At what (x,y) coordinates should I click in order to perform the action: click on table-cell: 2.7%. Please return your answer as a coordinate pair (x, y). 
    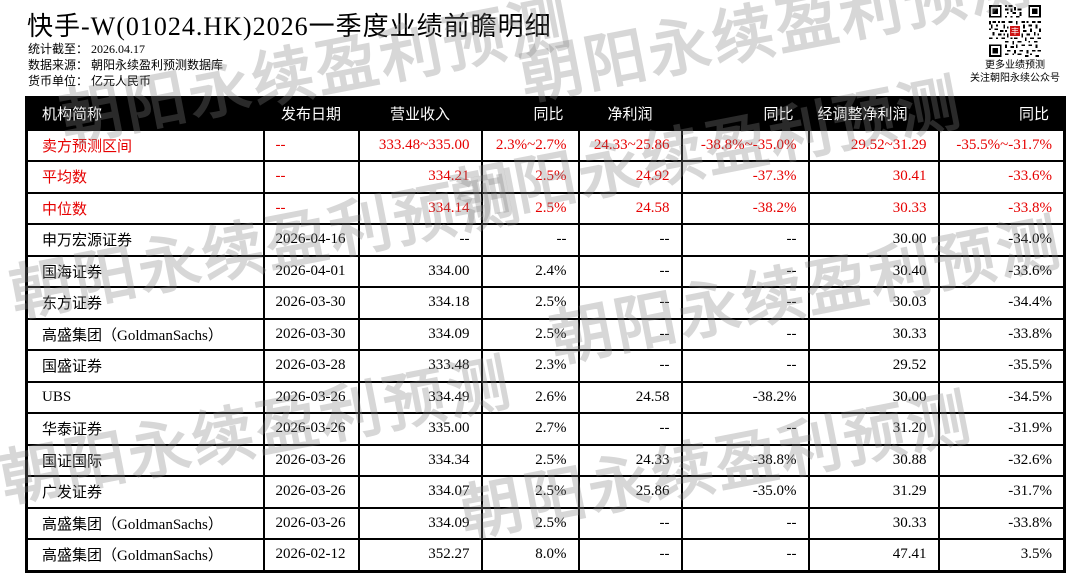
    Looking at the image, I should click on (530, 429).